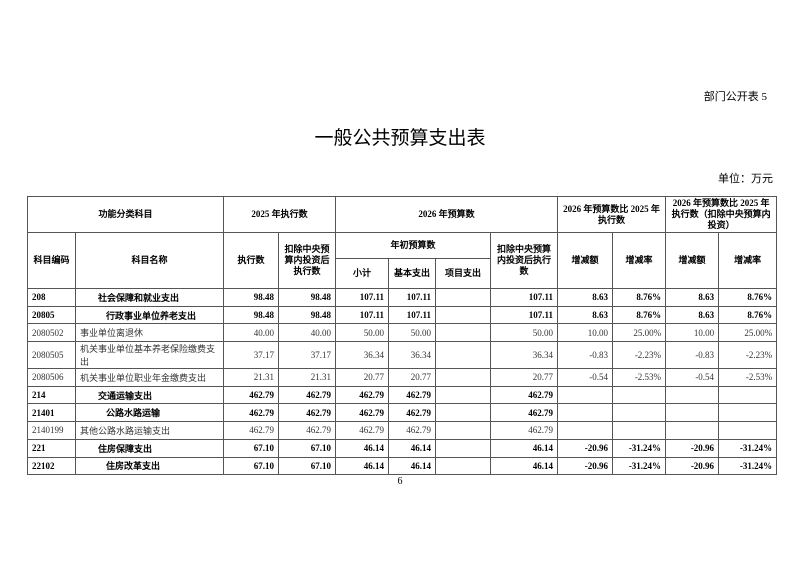  Describe the element at coordinates (251, 355) in the screenshot. I see `cell-exec: 37.17` at that location.